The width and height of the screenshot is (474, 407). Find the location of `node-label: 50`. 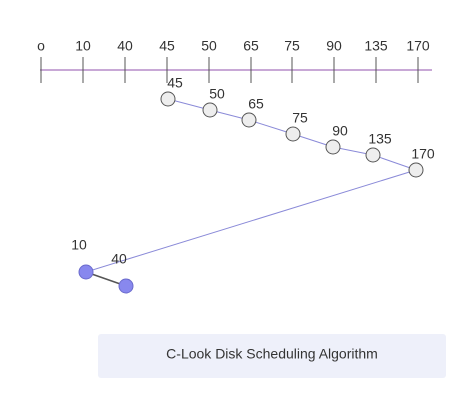

node-label: 50 is located at coordinates (217, 94).